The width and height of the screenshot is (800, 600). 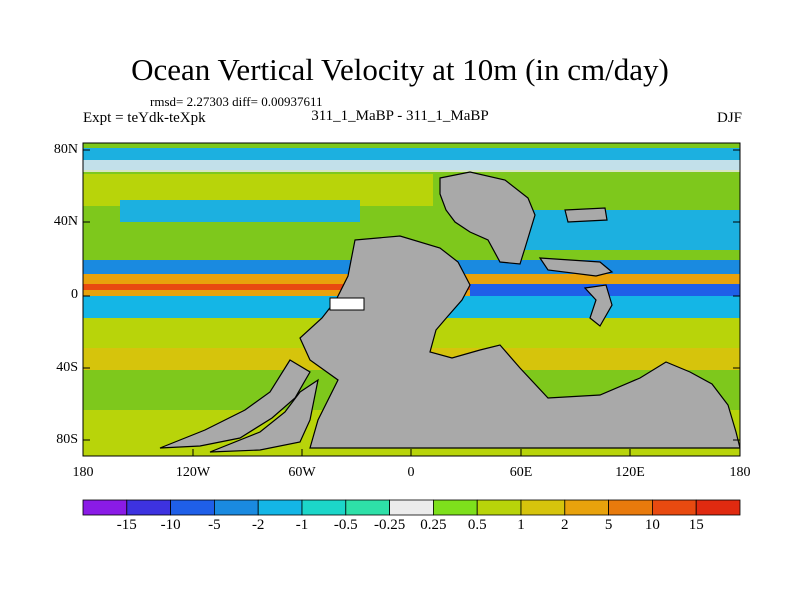 I want to click on colorbar-label: -1, so click(x=302, y=525).